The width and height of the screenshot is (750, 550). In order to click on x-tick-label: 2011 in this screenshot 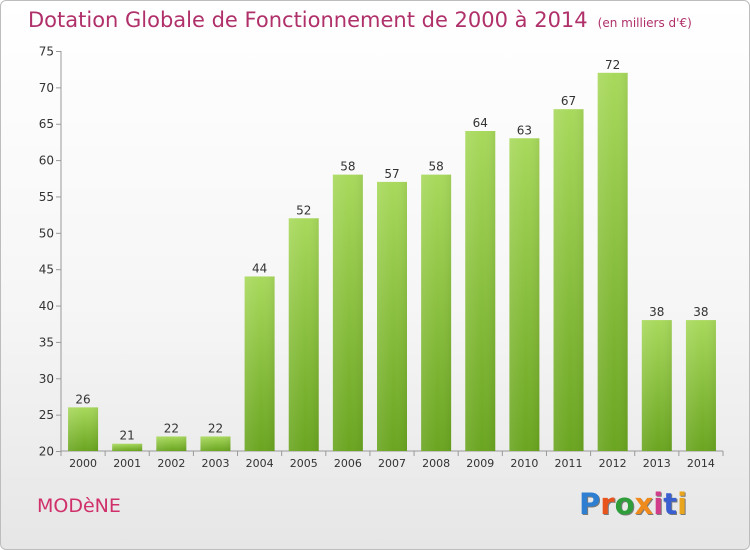, I will do `click(569, 463)`.